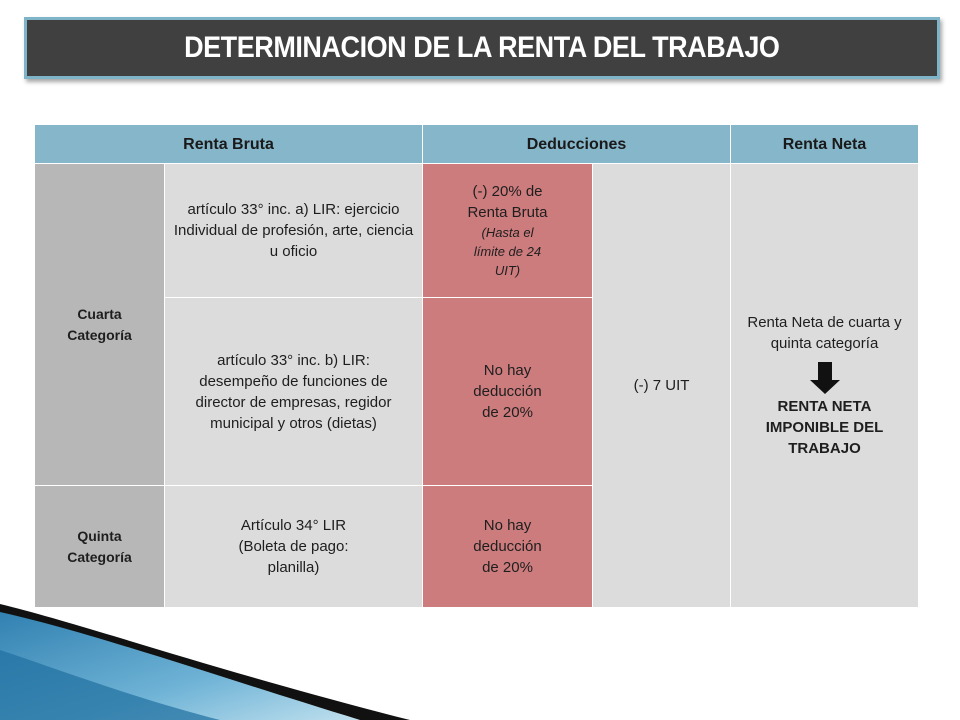 The image size is (960, 720). I want to click on header-row: Renta Bruta Deducciones Renta Neta, so click(476, 144).